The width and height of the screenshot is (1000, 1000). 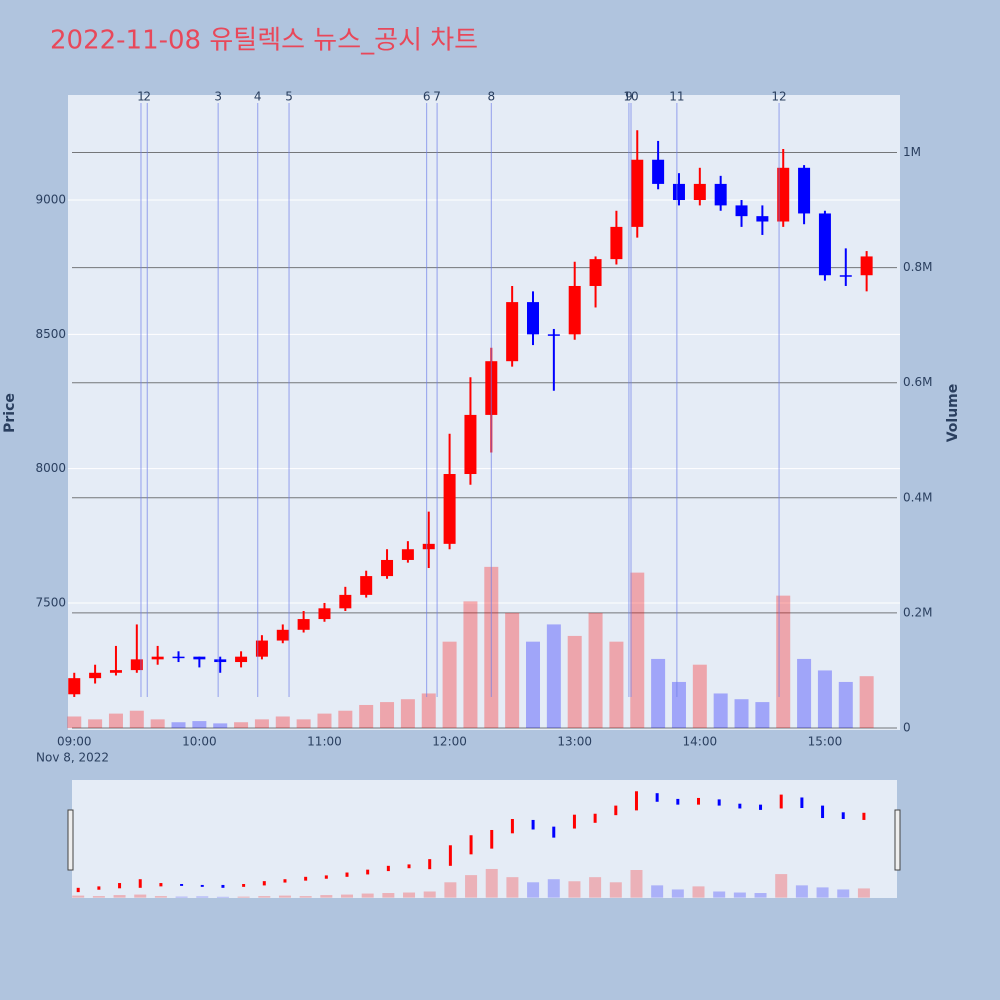 I want to click on x-date-label: Nov 8, 2022, so click(x=72, y=758).